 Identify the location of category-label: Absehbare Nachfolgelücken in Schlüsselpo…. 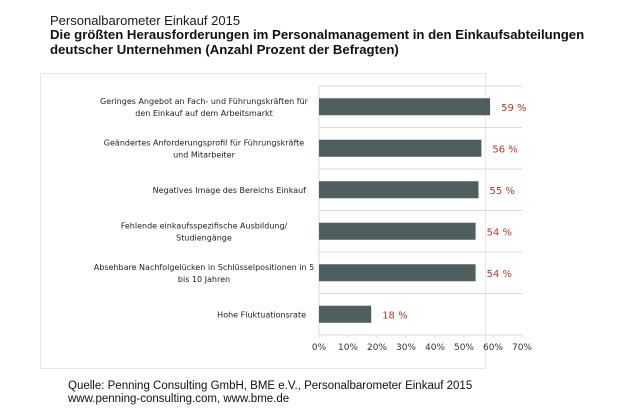
(204, 267).